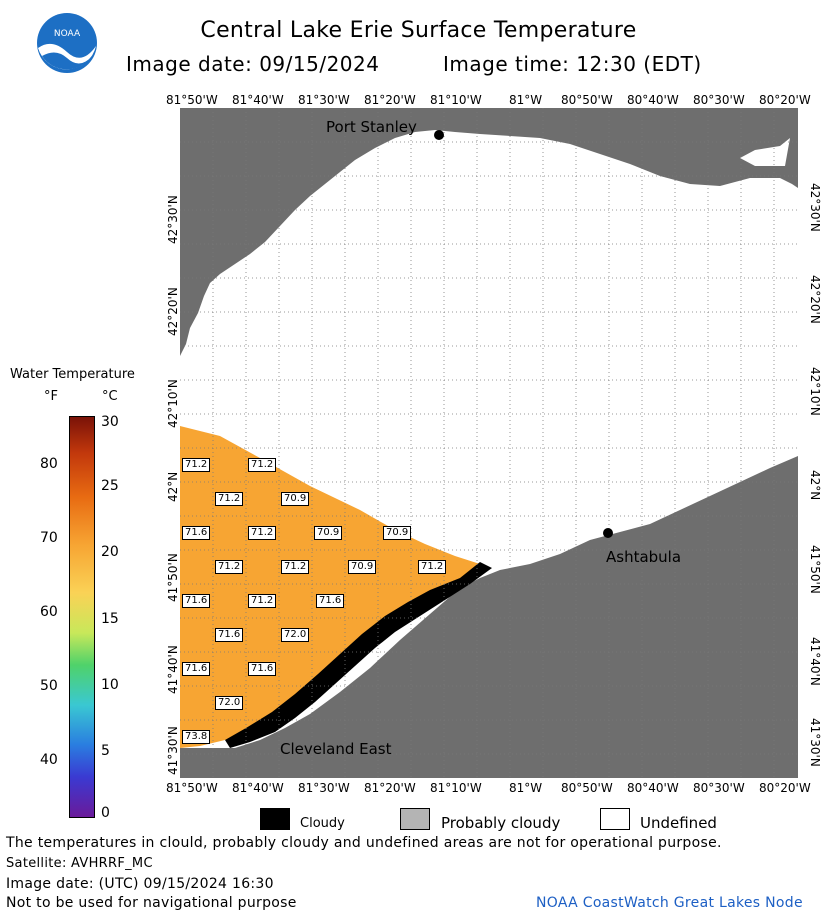 This screenshot has width=837, height=919. I want to click on noaa-logo: NOAA, so click(67, 43).